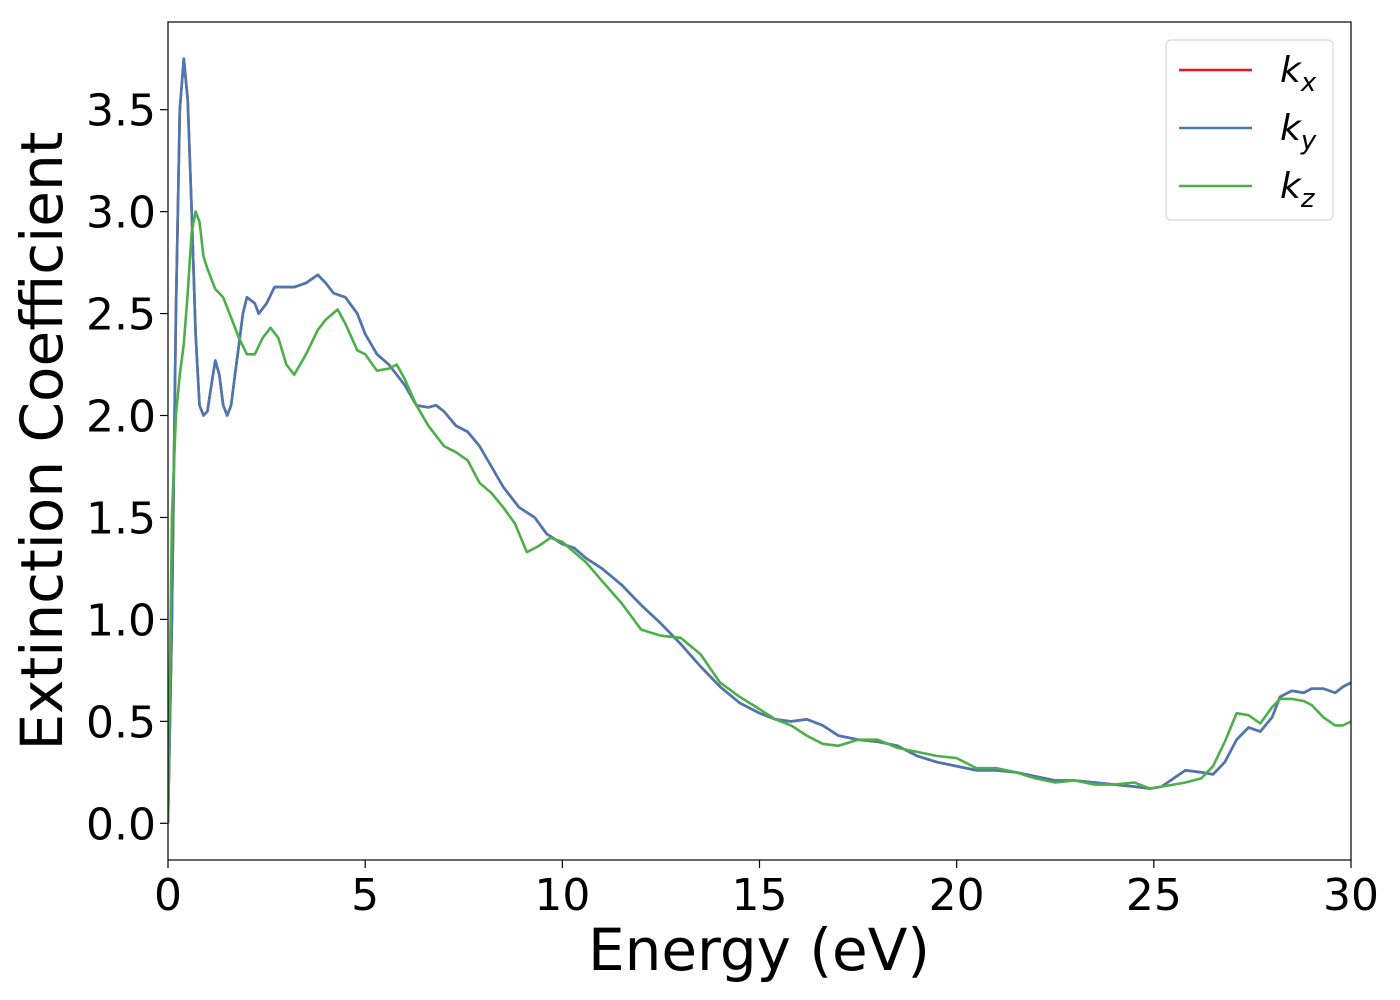 This screenshot has width=1400, height=1000. I want to click on y-tick-label: 1.0, so click(121, 620).